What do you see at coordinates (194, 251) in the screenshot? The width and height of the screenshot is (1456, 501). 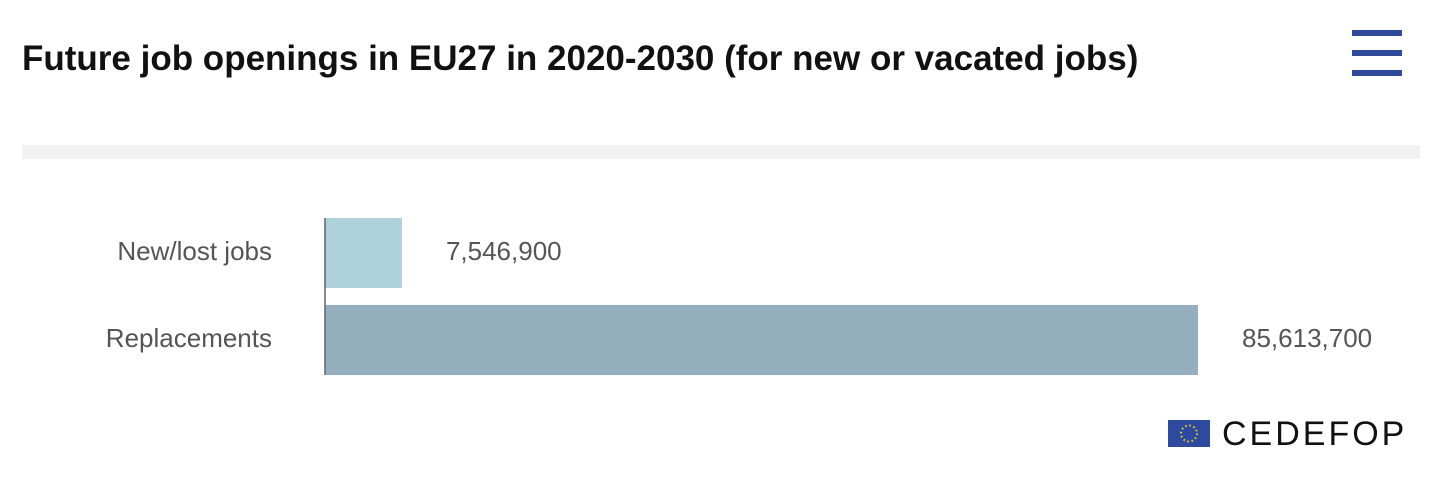 I see `category-label: New/lost jobs` at bounding box center [194, 251].